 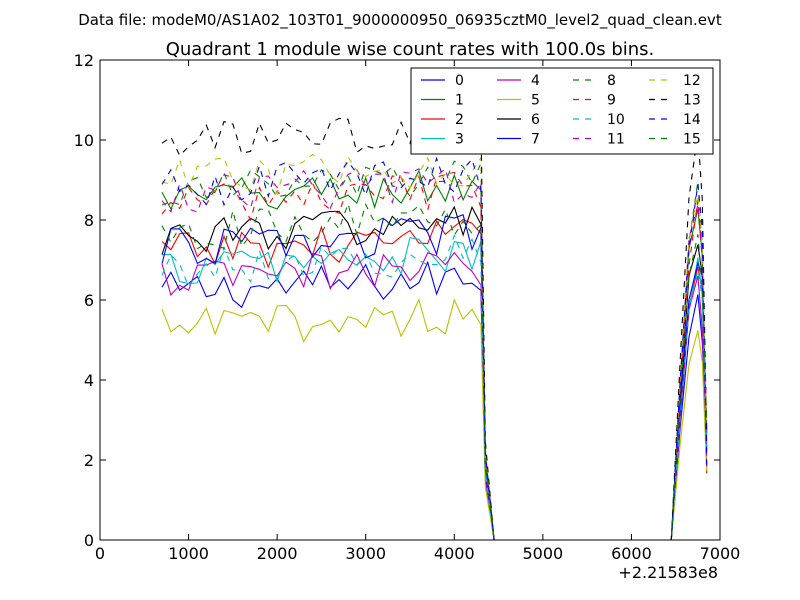 I want to click on x-tick-label: 7000, so click(x=720, y=553).